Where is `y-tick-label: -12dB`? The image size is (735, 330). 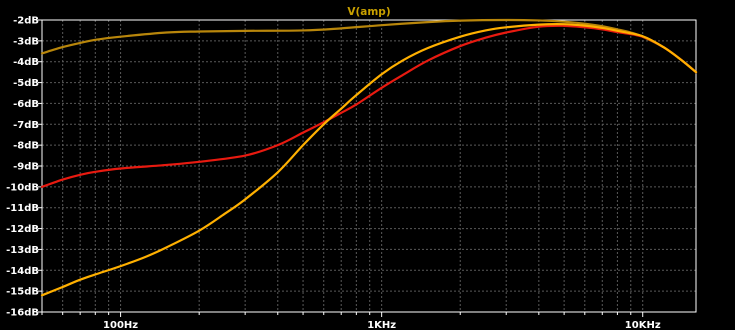 y-tick-label: -12dB is located at coordinates (22, 229).